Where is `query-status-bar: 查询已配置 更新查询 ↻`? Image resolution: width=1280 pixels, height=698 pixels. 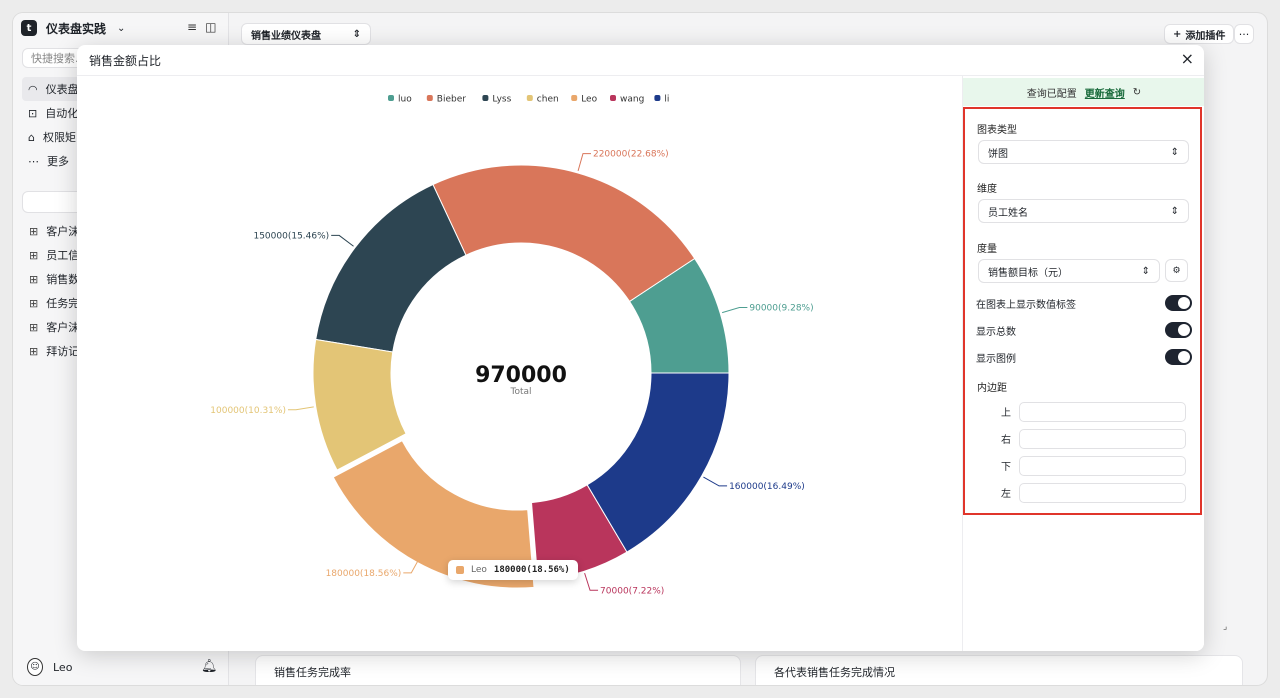
query-status-bar: 查询已配置 更新查询 ↻ is located at coordinates (1083, 92).